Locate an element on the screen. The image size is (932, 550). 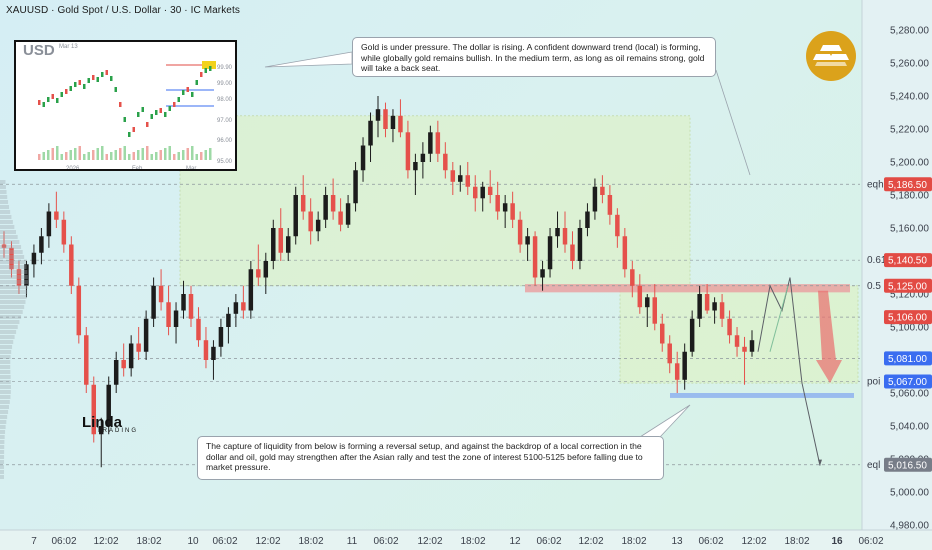
x-tick-label: 11 is located at coordinates (352, 541).